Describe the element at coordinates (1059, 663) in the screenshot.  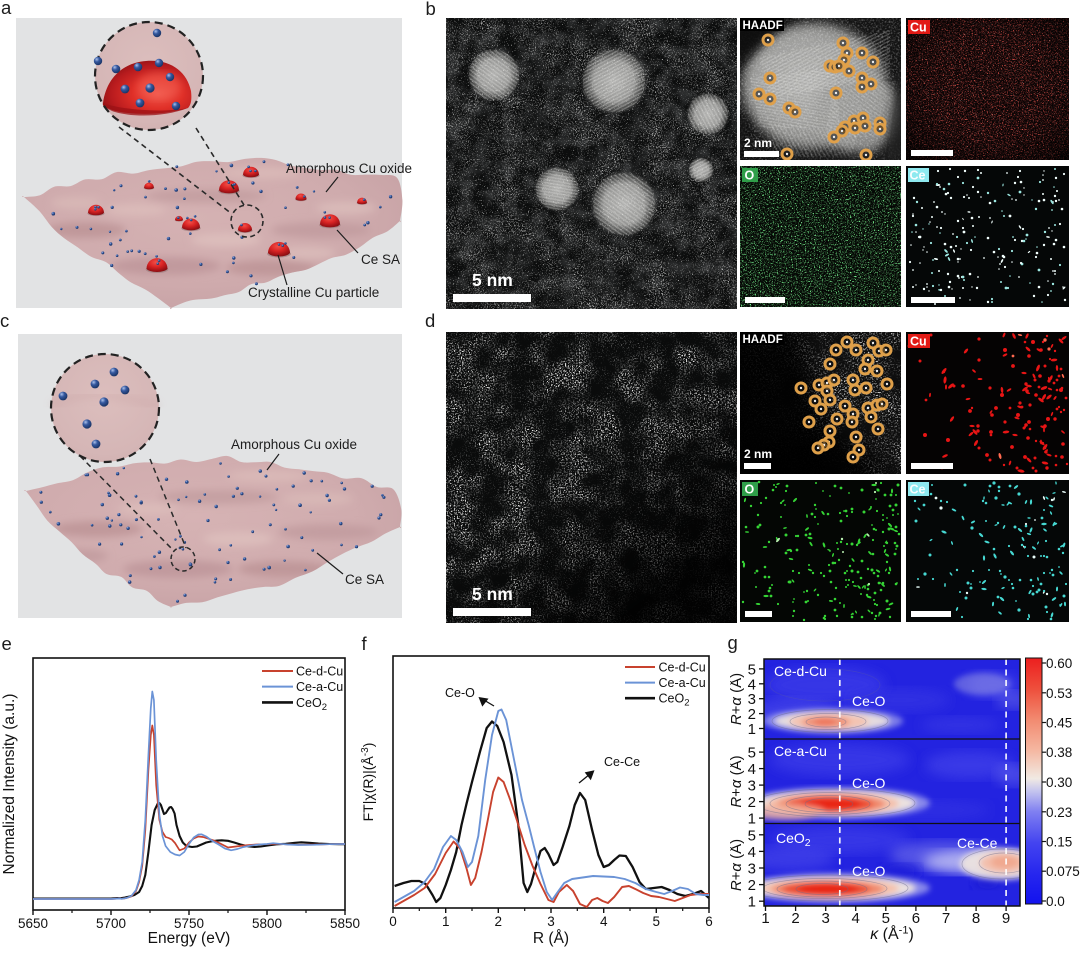
I see `svg-text: 0.60` at that location.